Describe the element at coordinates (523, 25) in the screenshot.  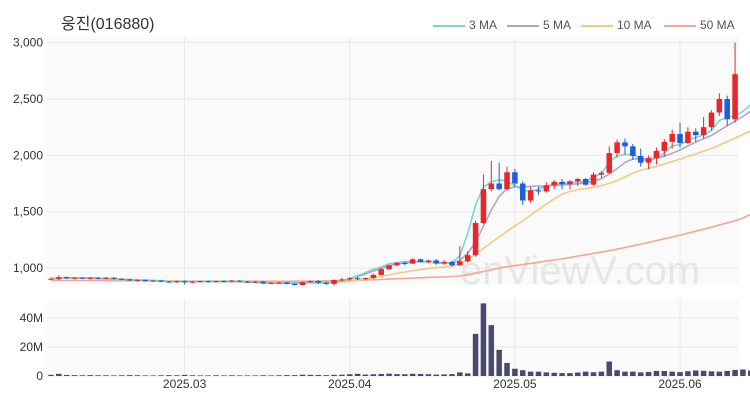
I see `legend-swatch-5ma` at that location.